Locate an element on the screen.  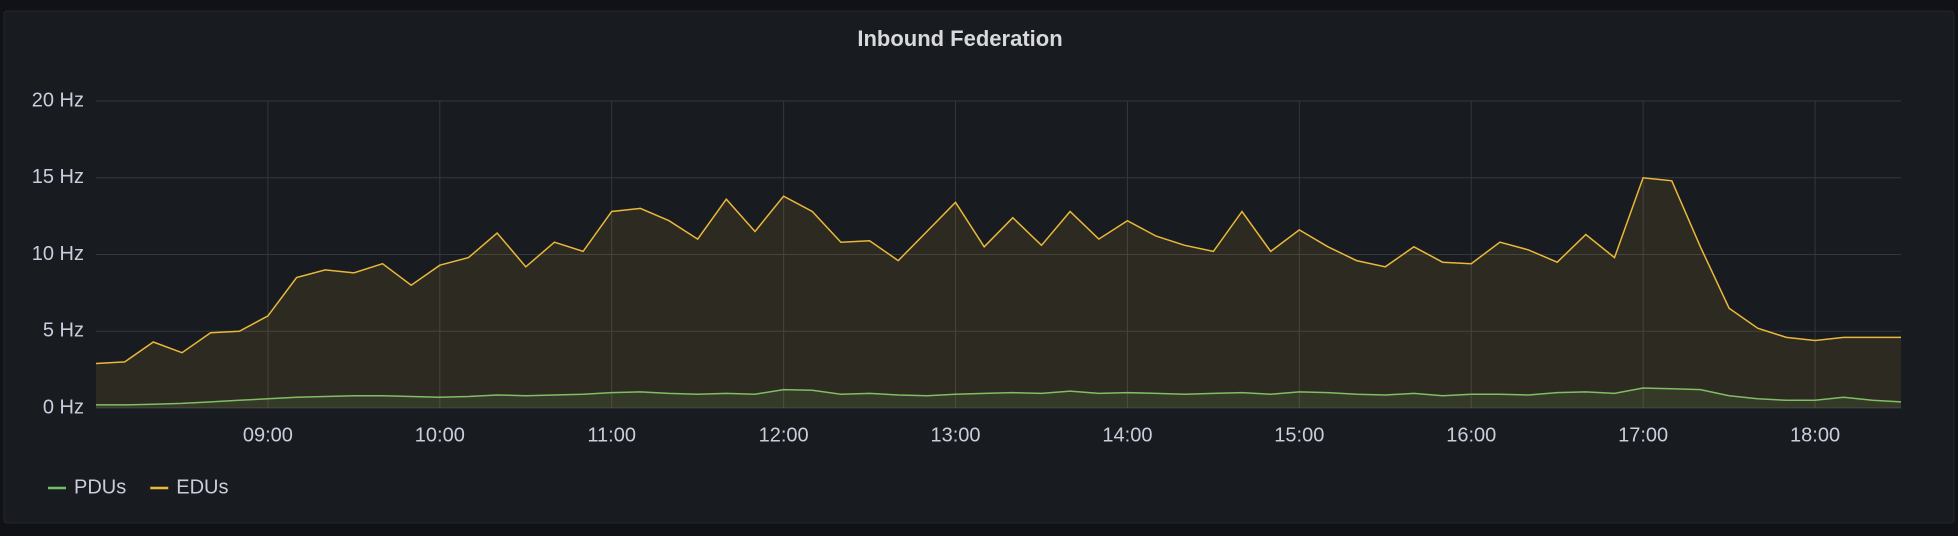
x-tick-label: 15:00 is located at coordinates (1299, 435).